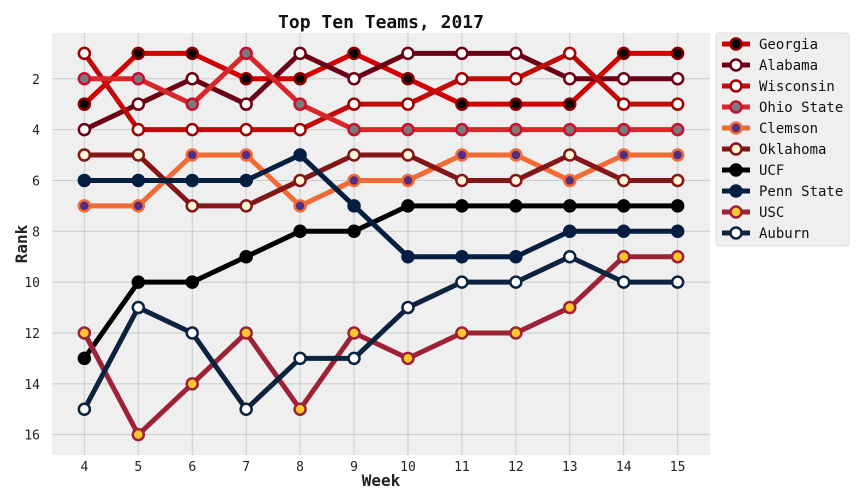  Describe the element at coordinates (32, 385) in the screenshot. I see `y-tick-label: 14` at that location.